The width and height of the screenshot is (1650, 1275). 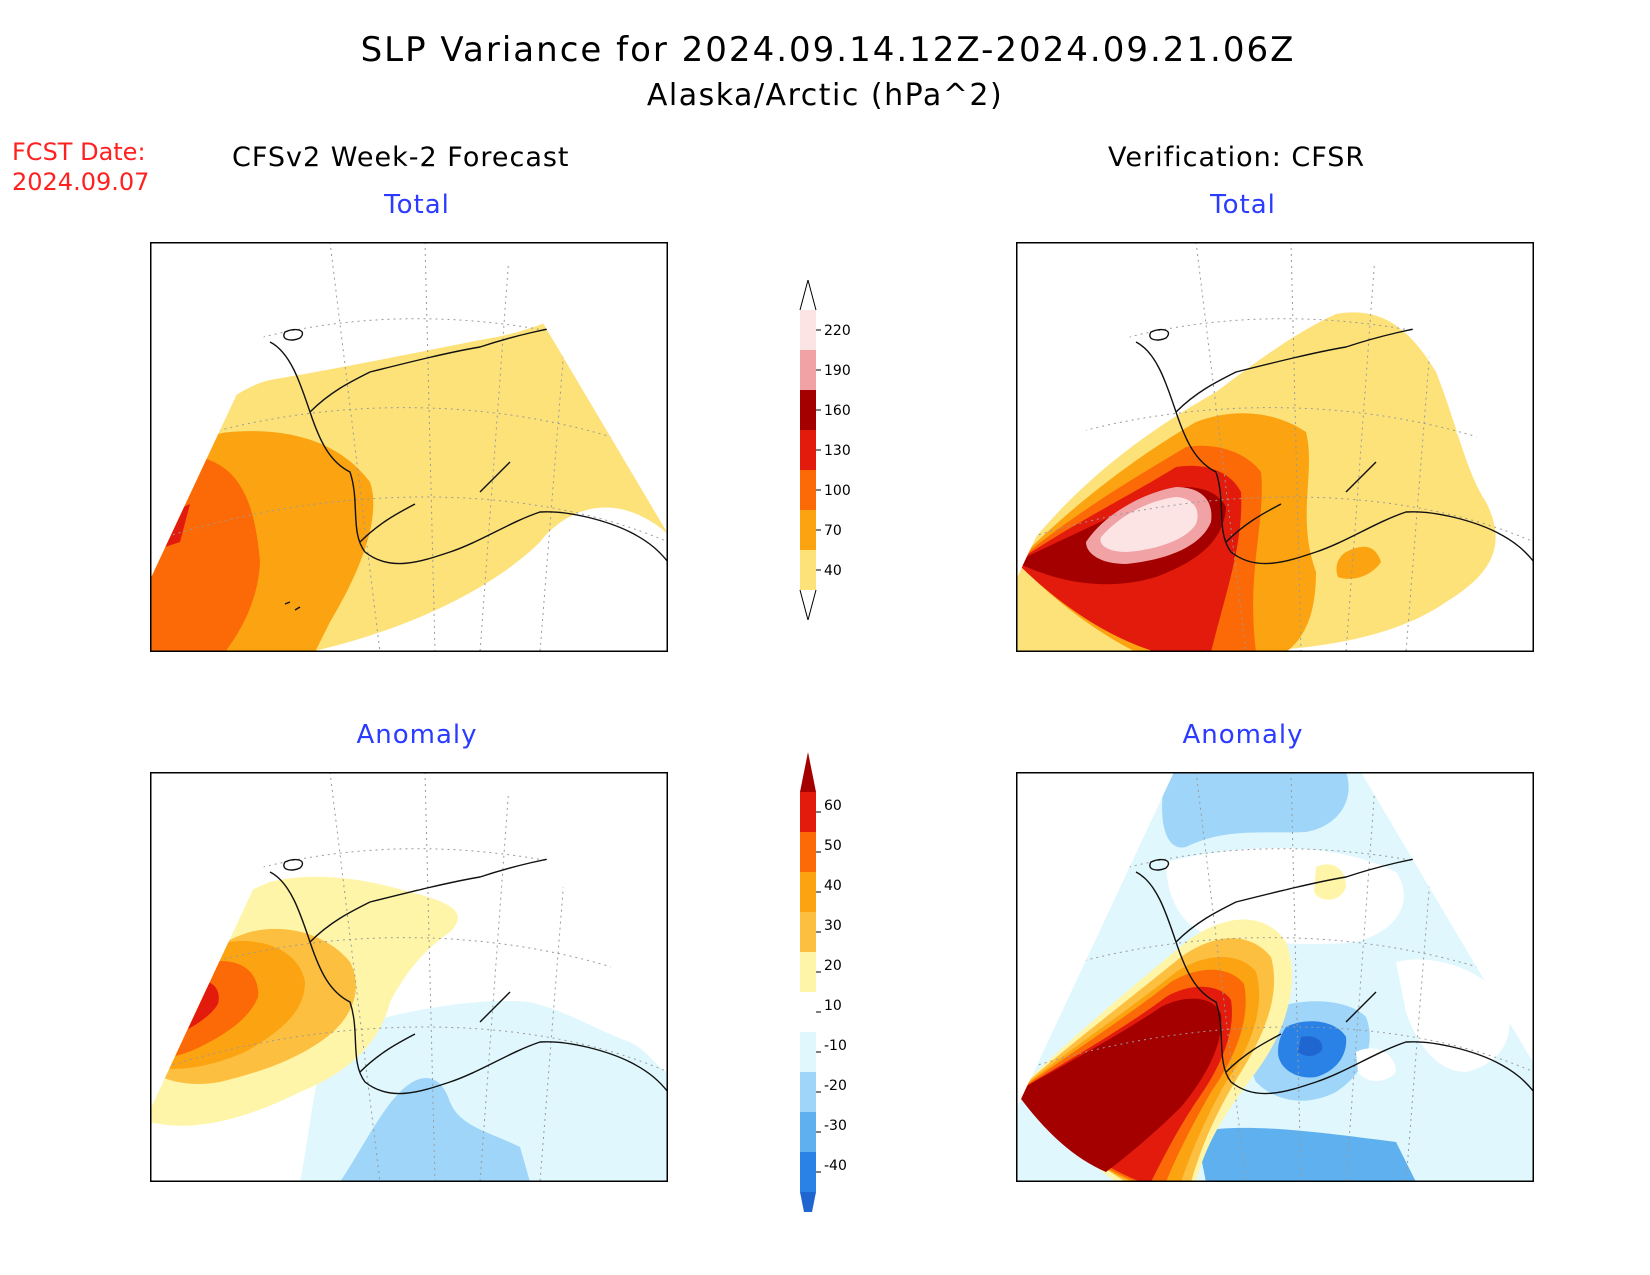 What do you see at coordinates (837, 371) in the screenshot?
I see `colorbar-label: 190` at bounding box center [837, 371].